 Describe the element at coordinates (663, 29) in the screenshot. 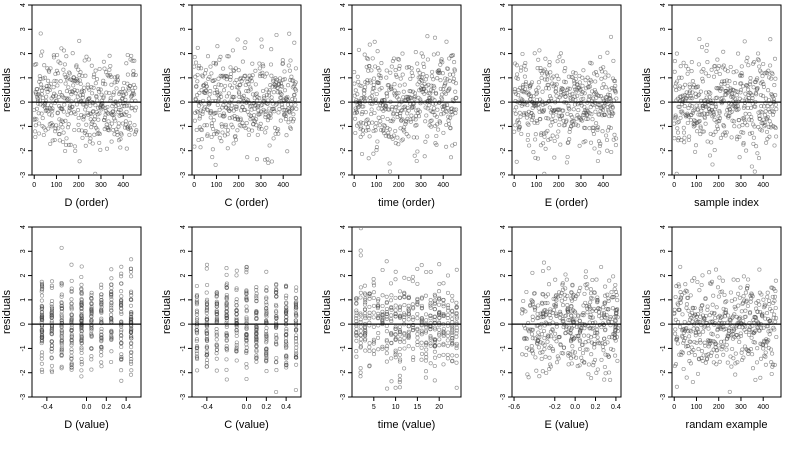

I see `y-tick-label: 3` at that location.